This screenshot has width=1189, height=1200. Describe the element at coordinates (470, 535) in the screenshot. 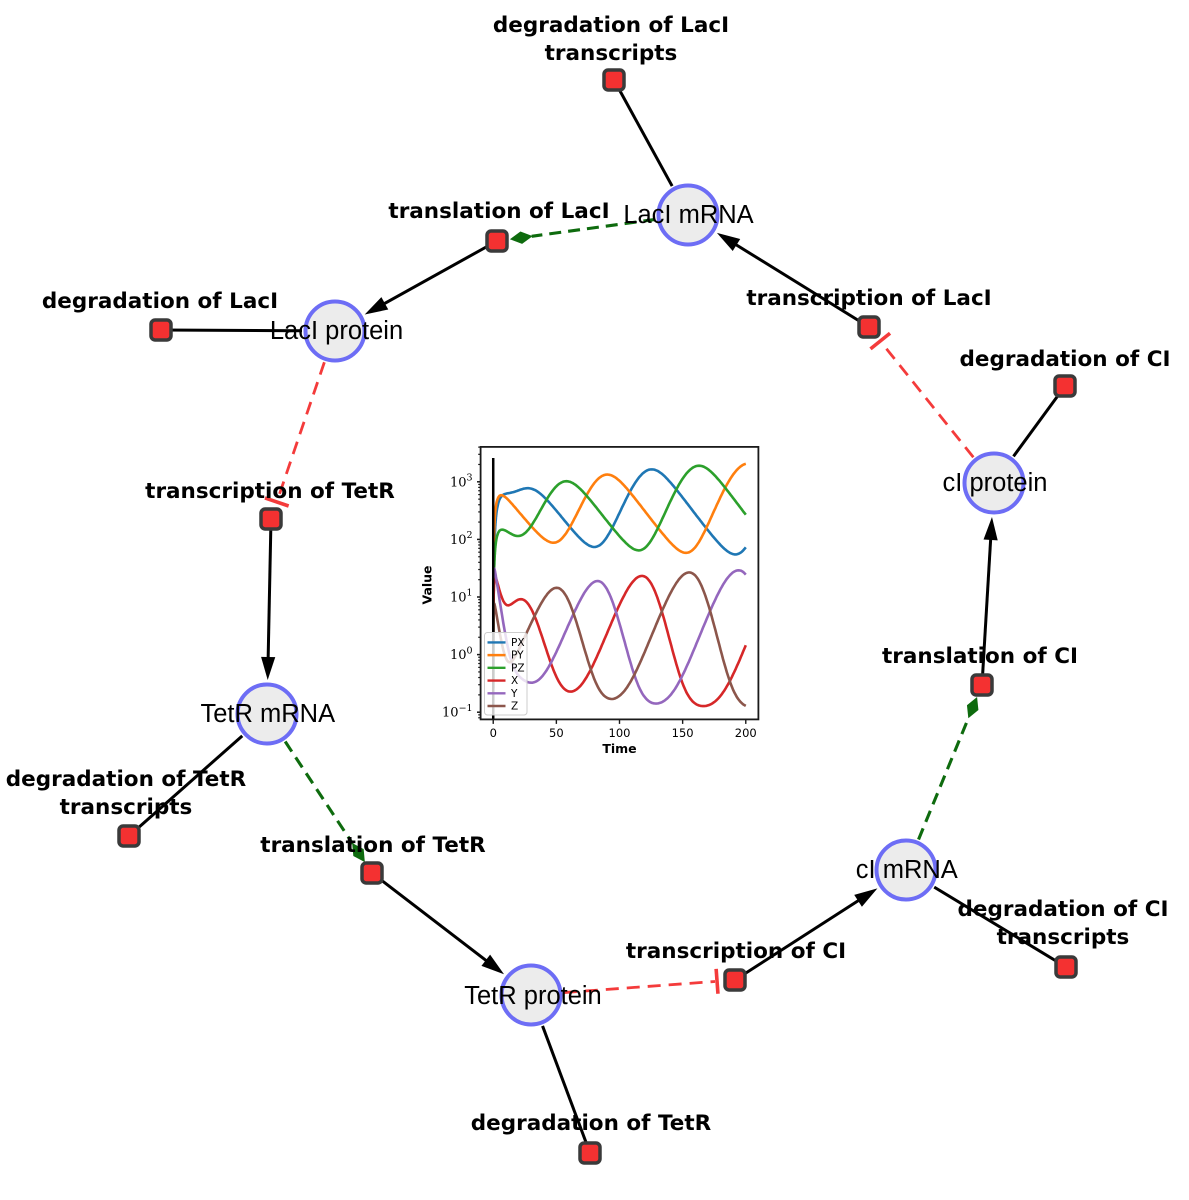

I see `y-tick-exponent: 2` at that location.